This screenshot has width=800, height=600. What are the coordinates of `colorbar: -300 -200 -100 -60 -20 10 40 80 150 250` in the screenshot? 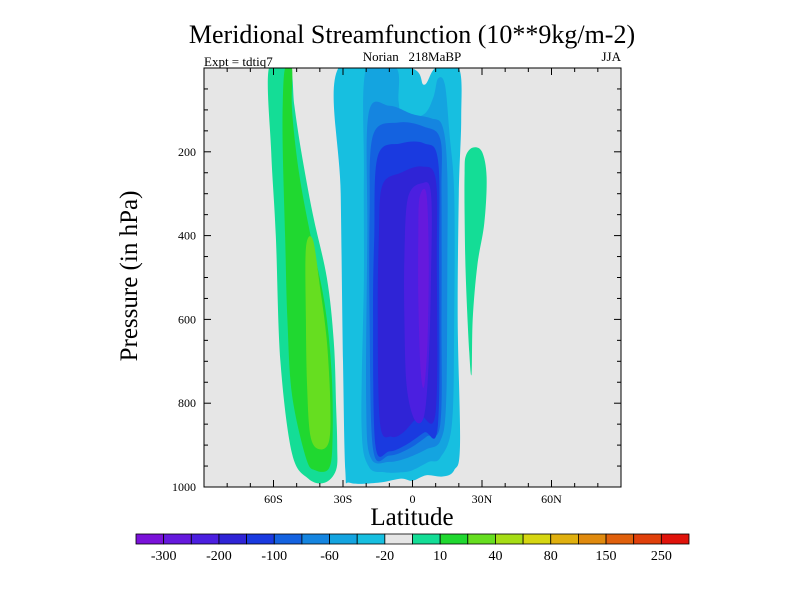 It's located at (412, 548).